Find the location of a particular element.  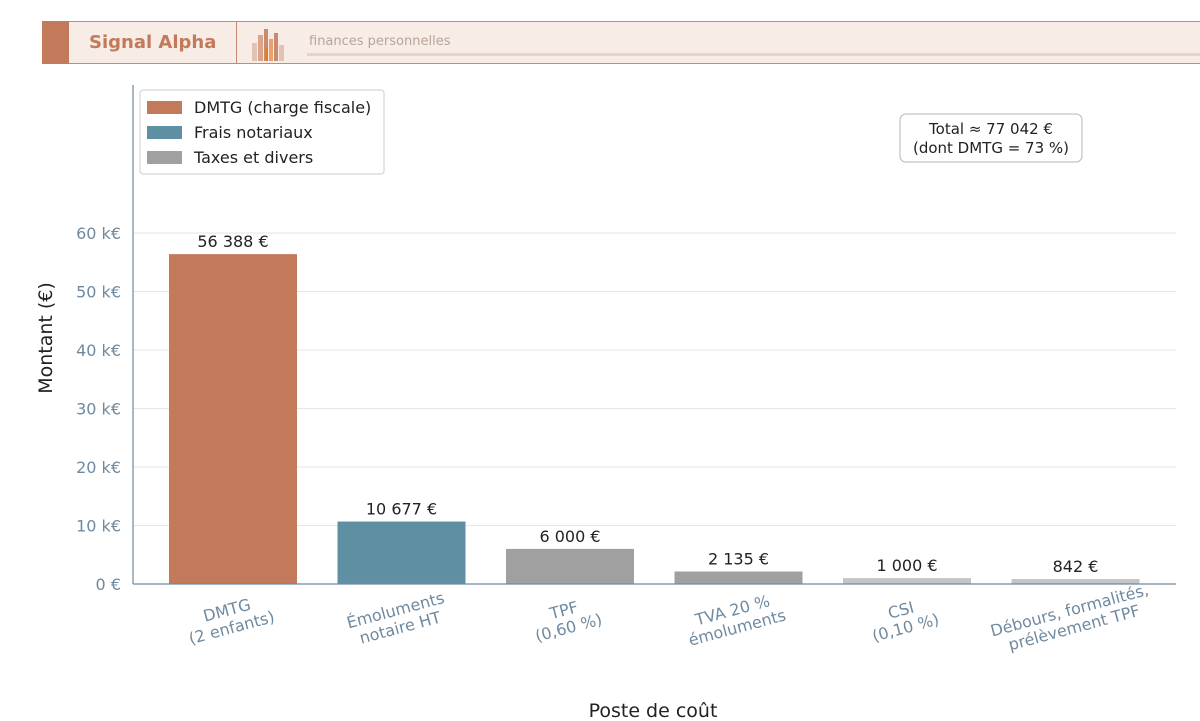

x-tick-label: DMTG(2 enfants) is located at coordinates (232, 621).